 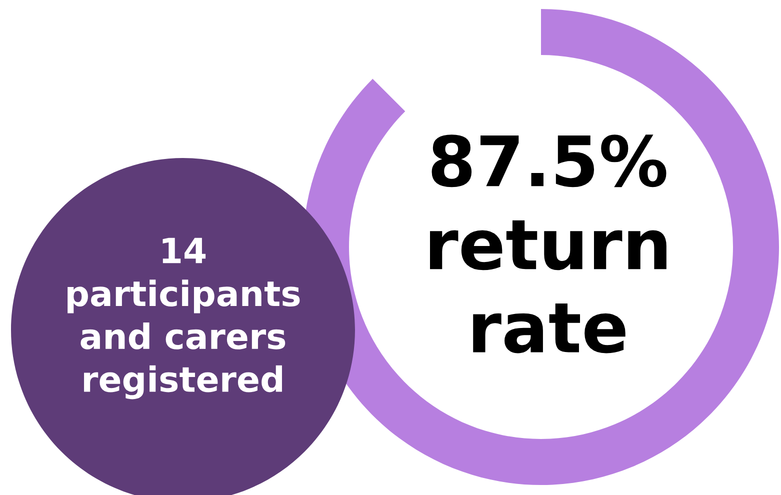 I want to click on text: 14 participants and carers registered, so click(x=184, y=319).